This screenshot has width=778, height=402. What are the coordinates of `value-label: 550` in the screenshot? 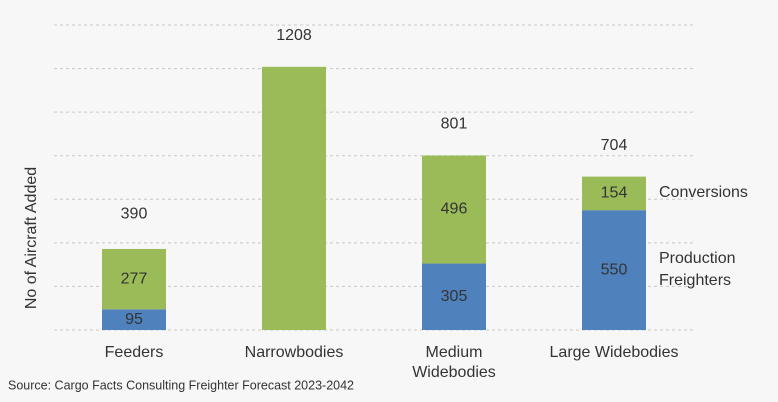 It's located at (614, 269).